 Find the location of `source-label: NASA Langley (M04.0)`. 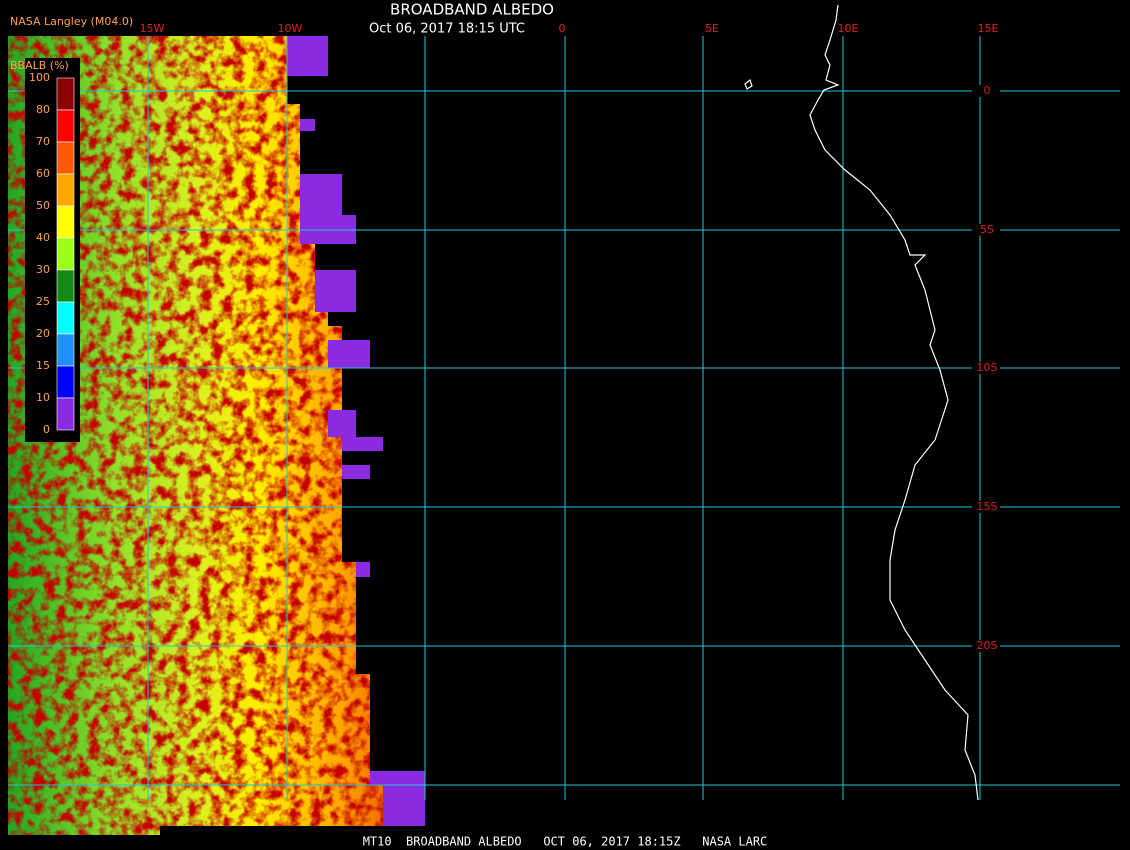

source-label: NASA Langley (M04.0) is located at coordinates (71, 21).